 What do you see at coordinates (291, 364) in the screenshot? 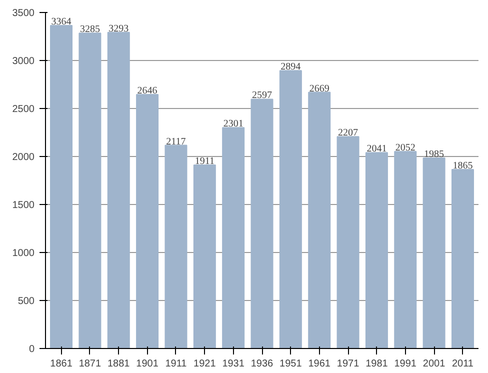
I see `x-tick-label: 1951` at bounding box center [291, 364].